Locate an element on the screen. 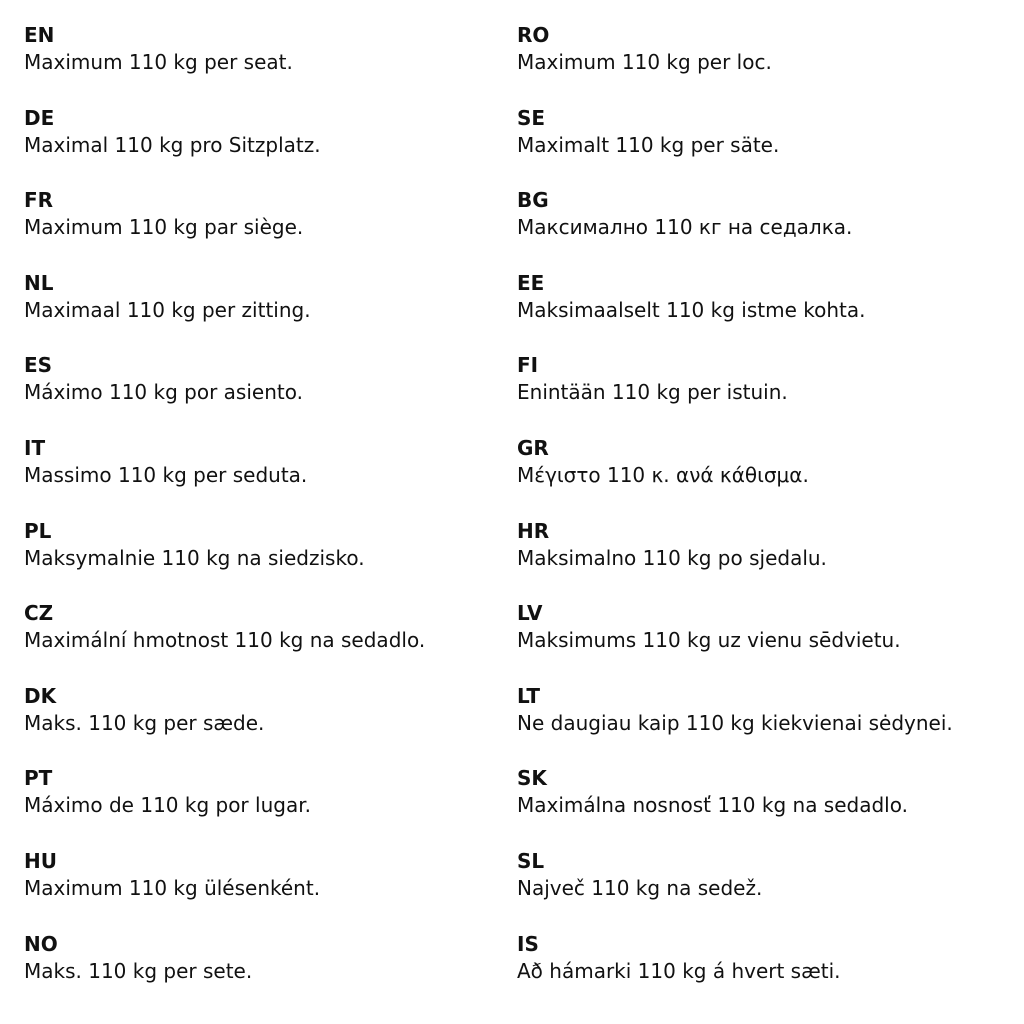 The height and width of the screenshot is (1024, 1024). weight-limit-text: Maximum 110 kg ülésenként. is located at coordinates (172, 888).